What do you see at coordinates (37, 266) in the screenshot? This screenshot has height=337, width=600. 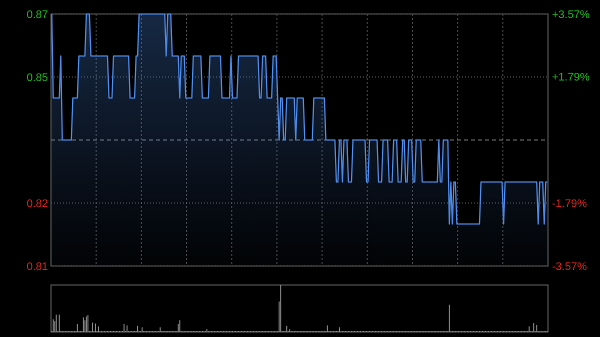 I see `y-tick-label: 0.81` at bounding box center [37, 266].